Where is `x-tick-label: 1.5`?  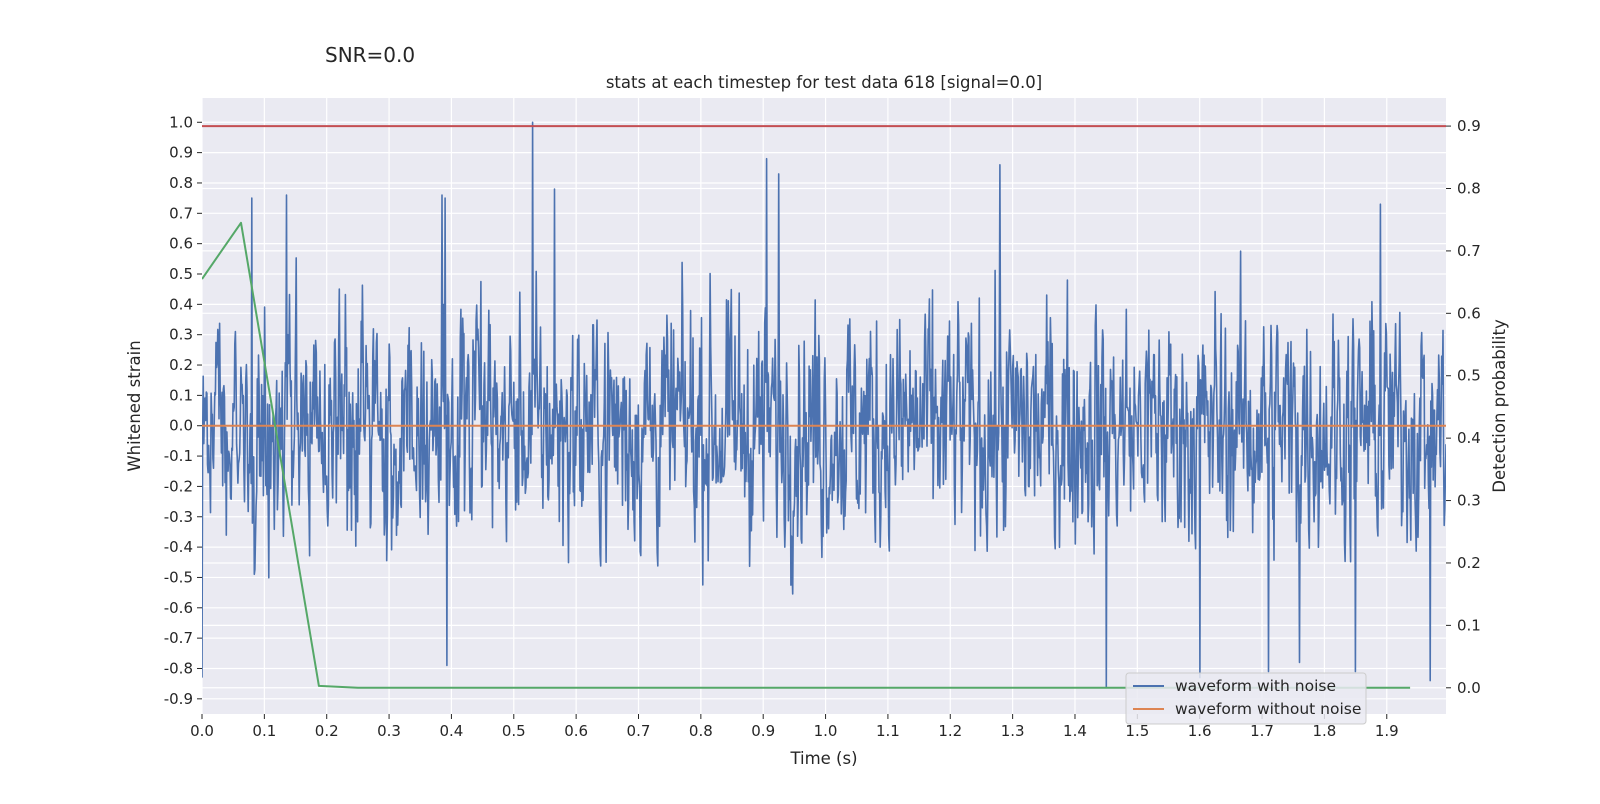
x-tick-label: 1.5 is located at coordinates (1137, 731).